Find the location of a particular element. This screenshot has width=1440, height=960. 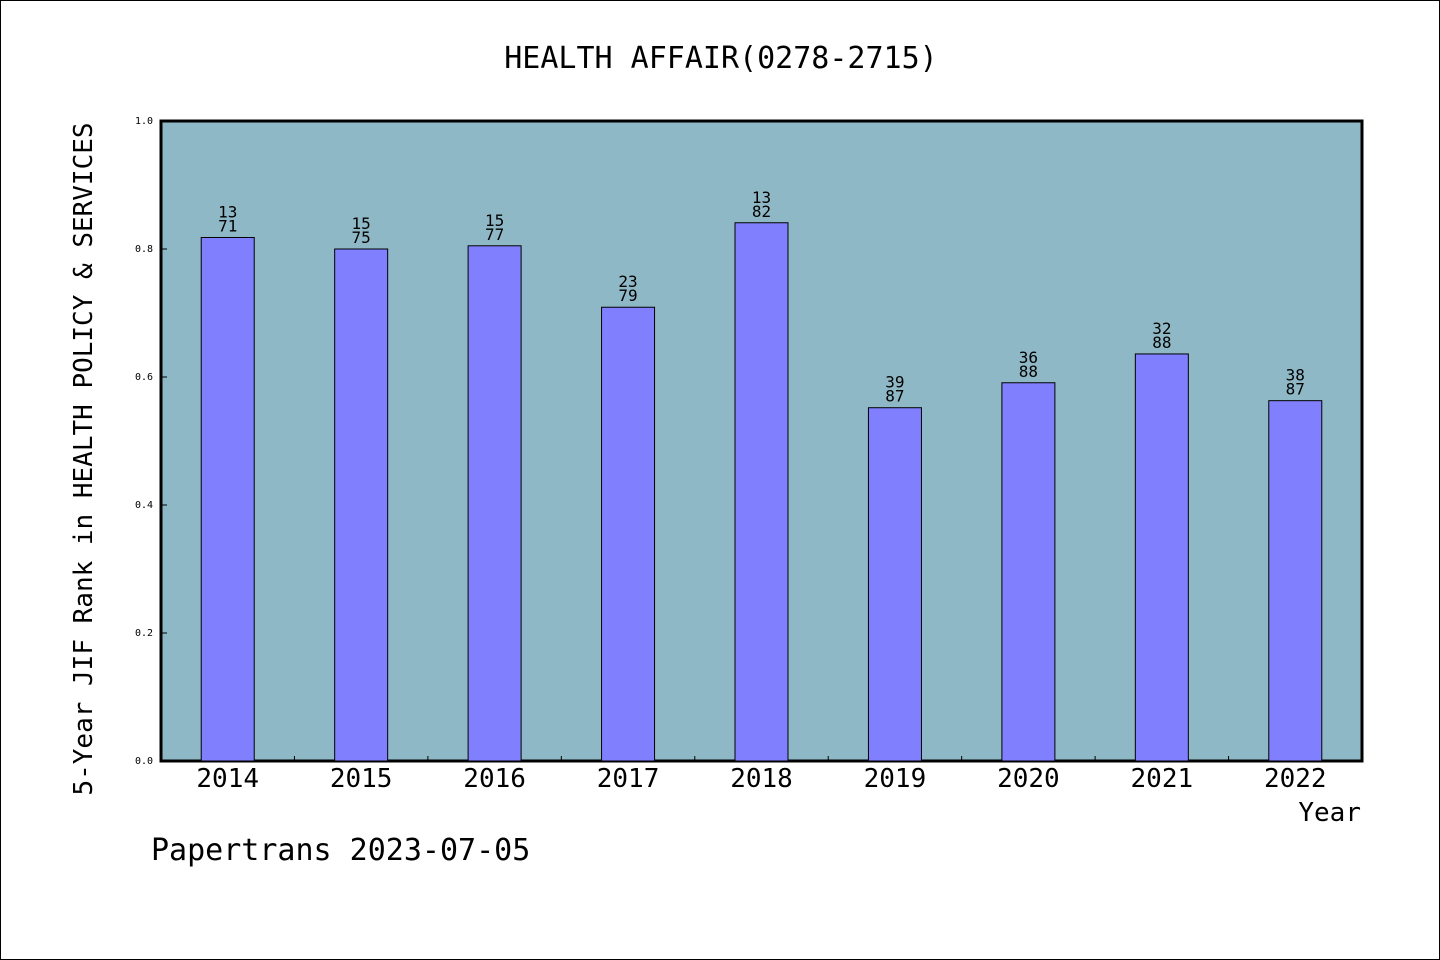

x-tick-label-2021: 2021 is located at coordinates (1162, 779).